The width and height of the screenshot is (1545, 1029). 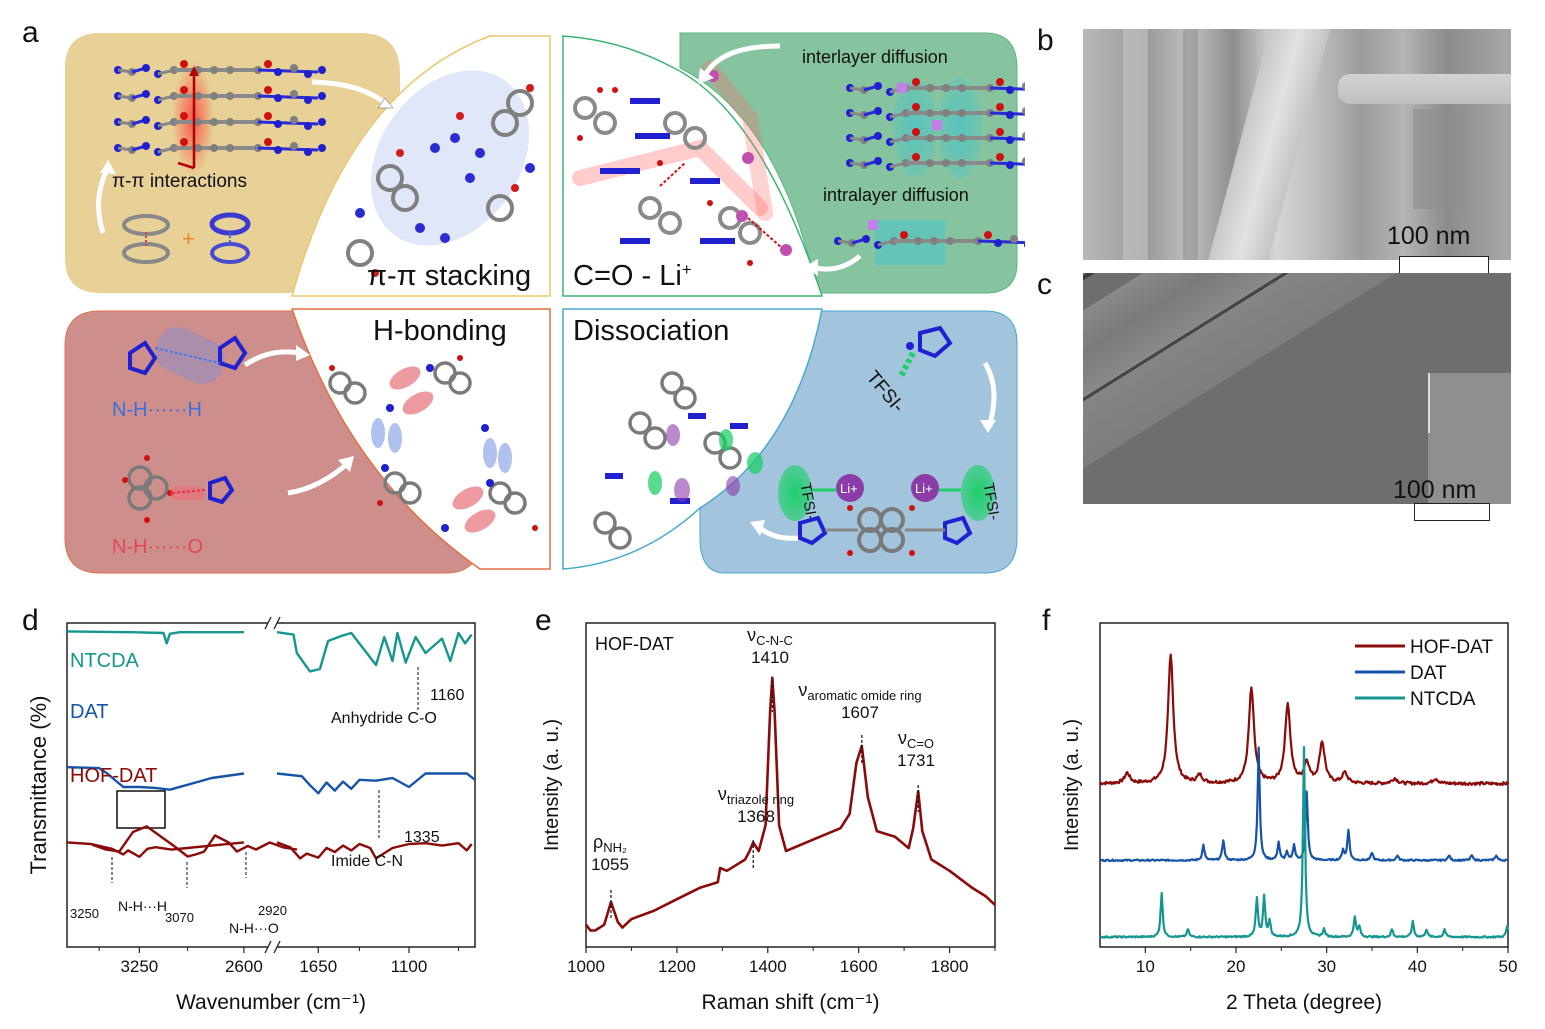 I want to click on pi-interactions-label: π-π interactions, so click(x=179, y=181).